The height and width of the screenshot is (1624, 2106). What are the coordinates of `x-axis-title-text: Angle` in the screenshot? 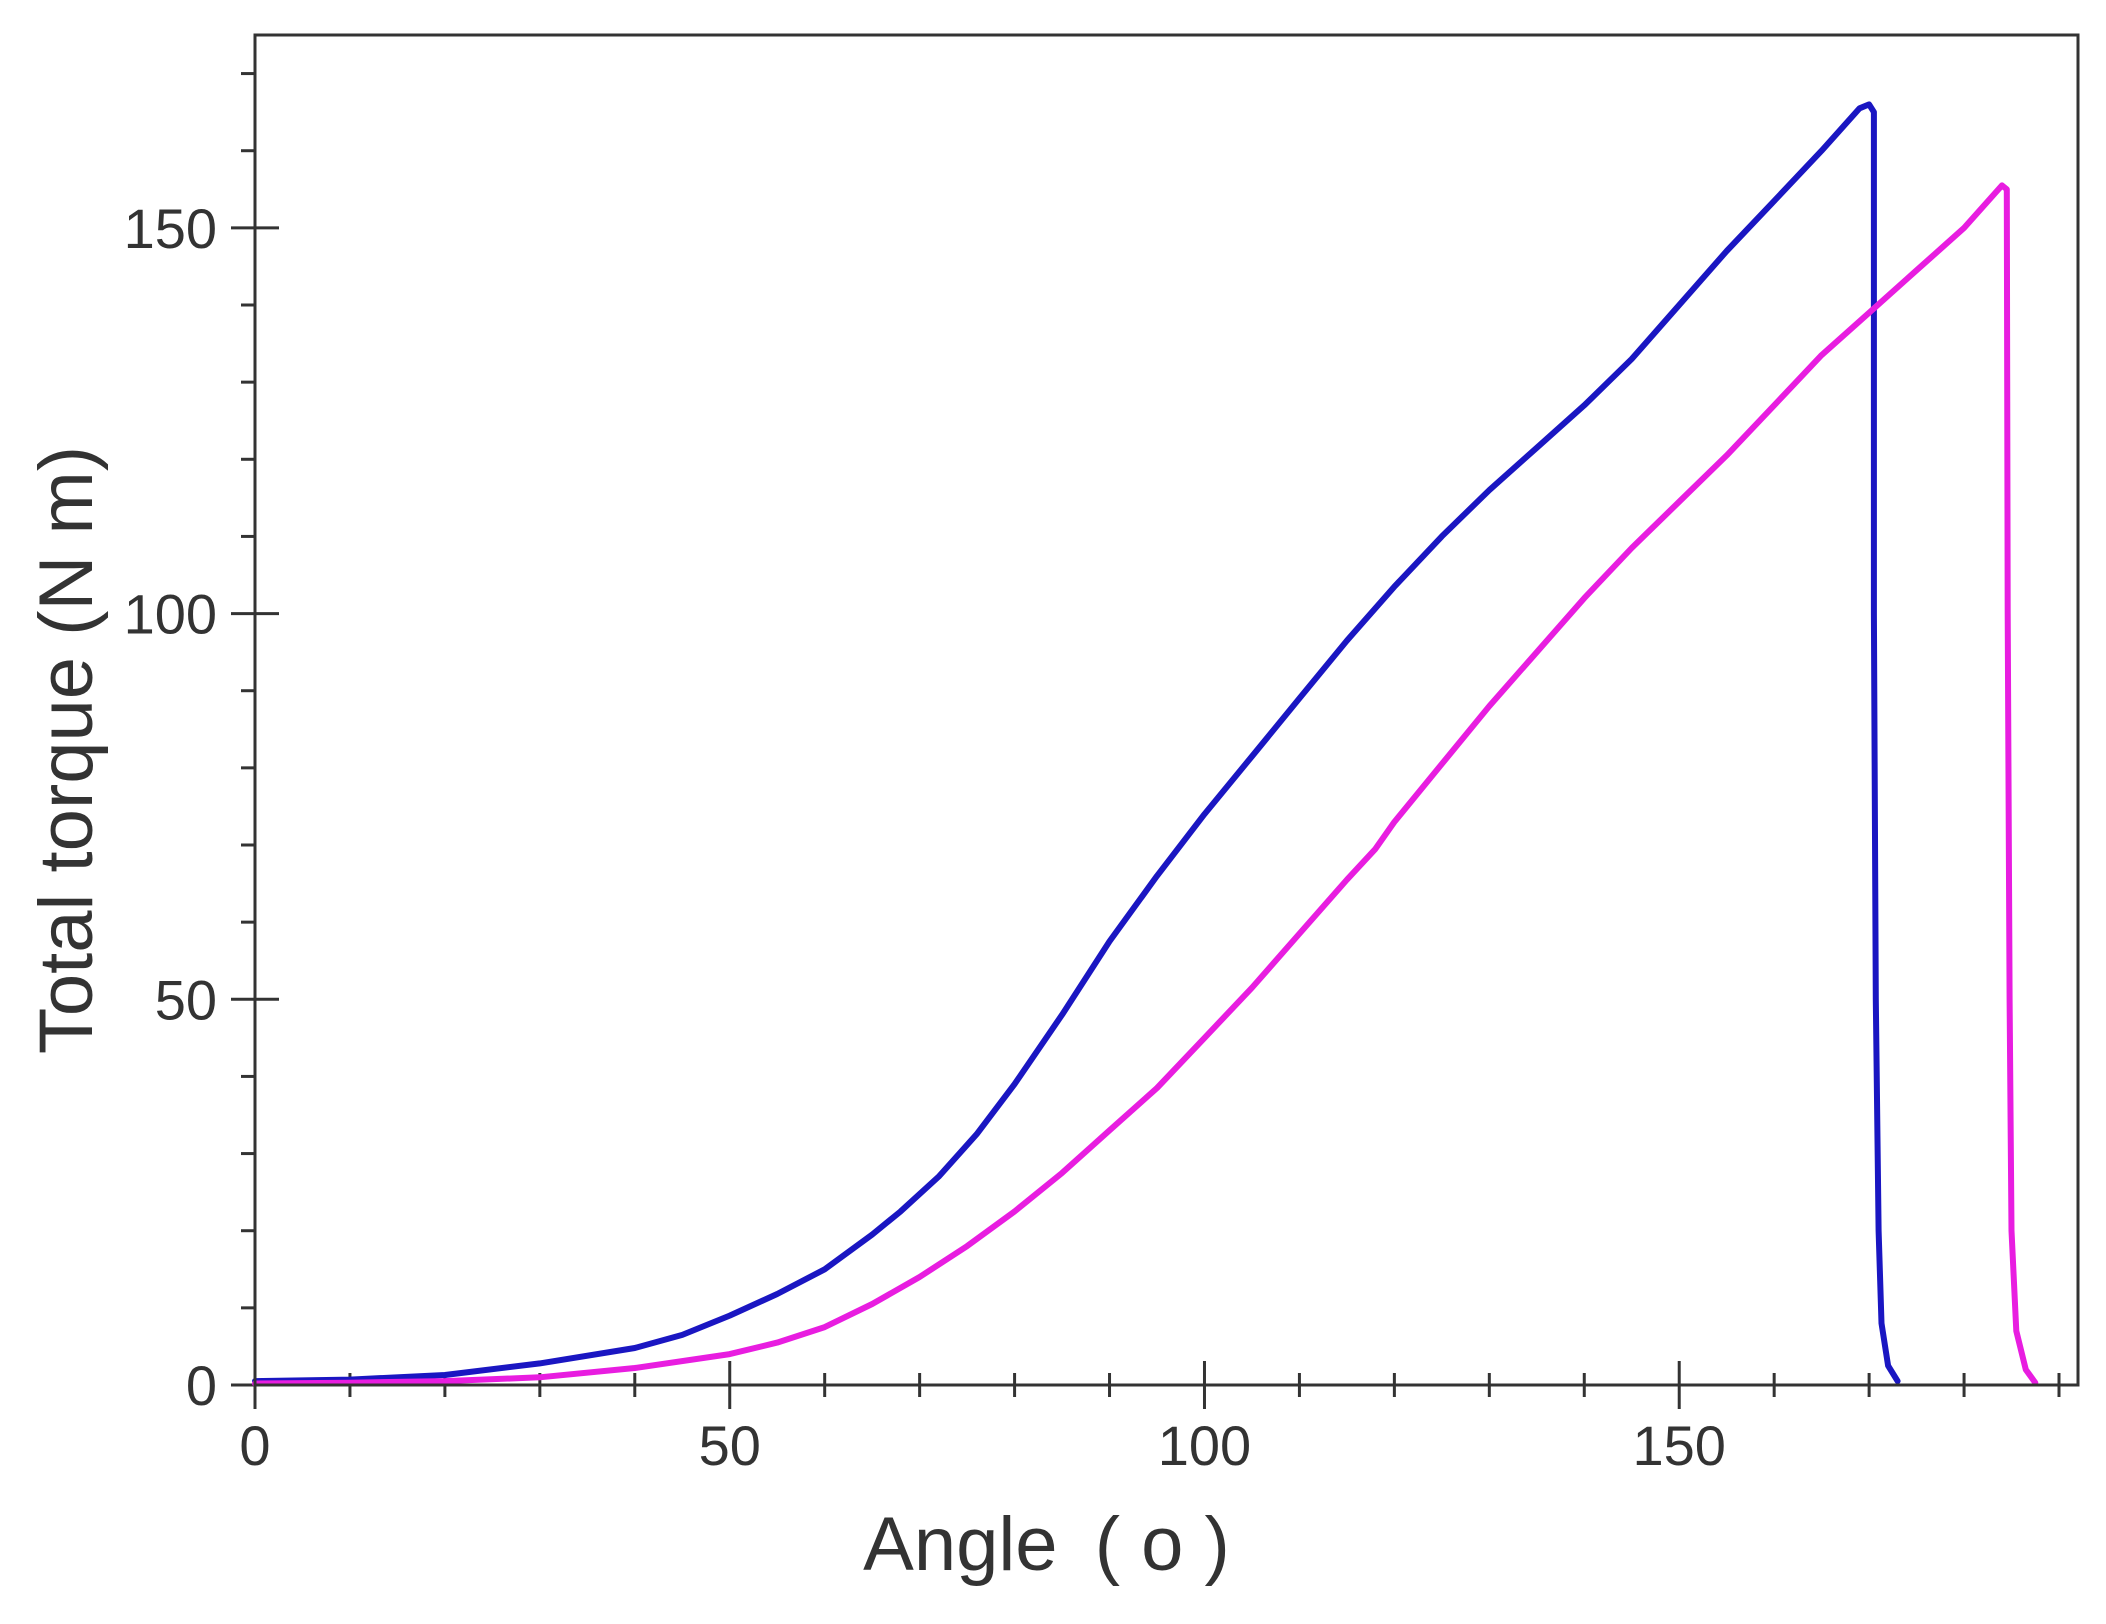 It's located at (960, 1544).